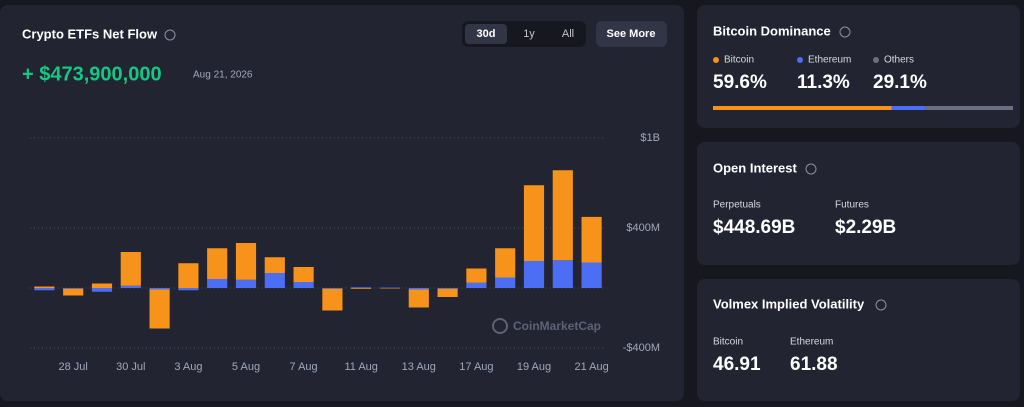 The image size is (1024, 407). Describe the element at coordinates (130, 367) in the screenshot. I see `x-tick-label: 30 Jul` at that location.